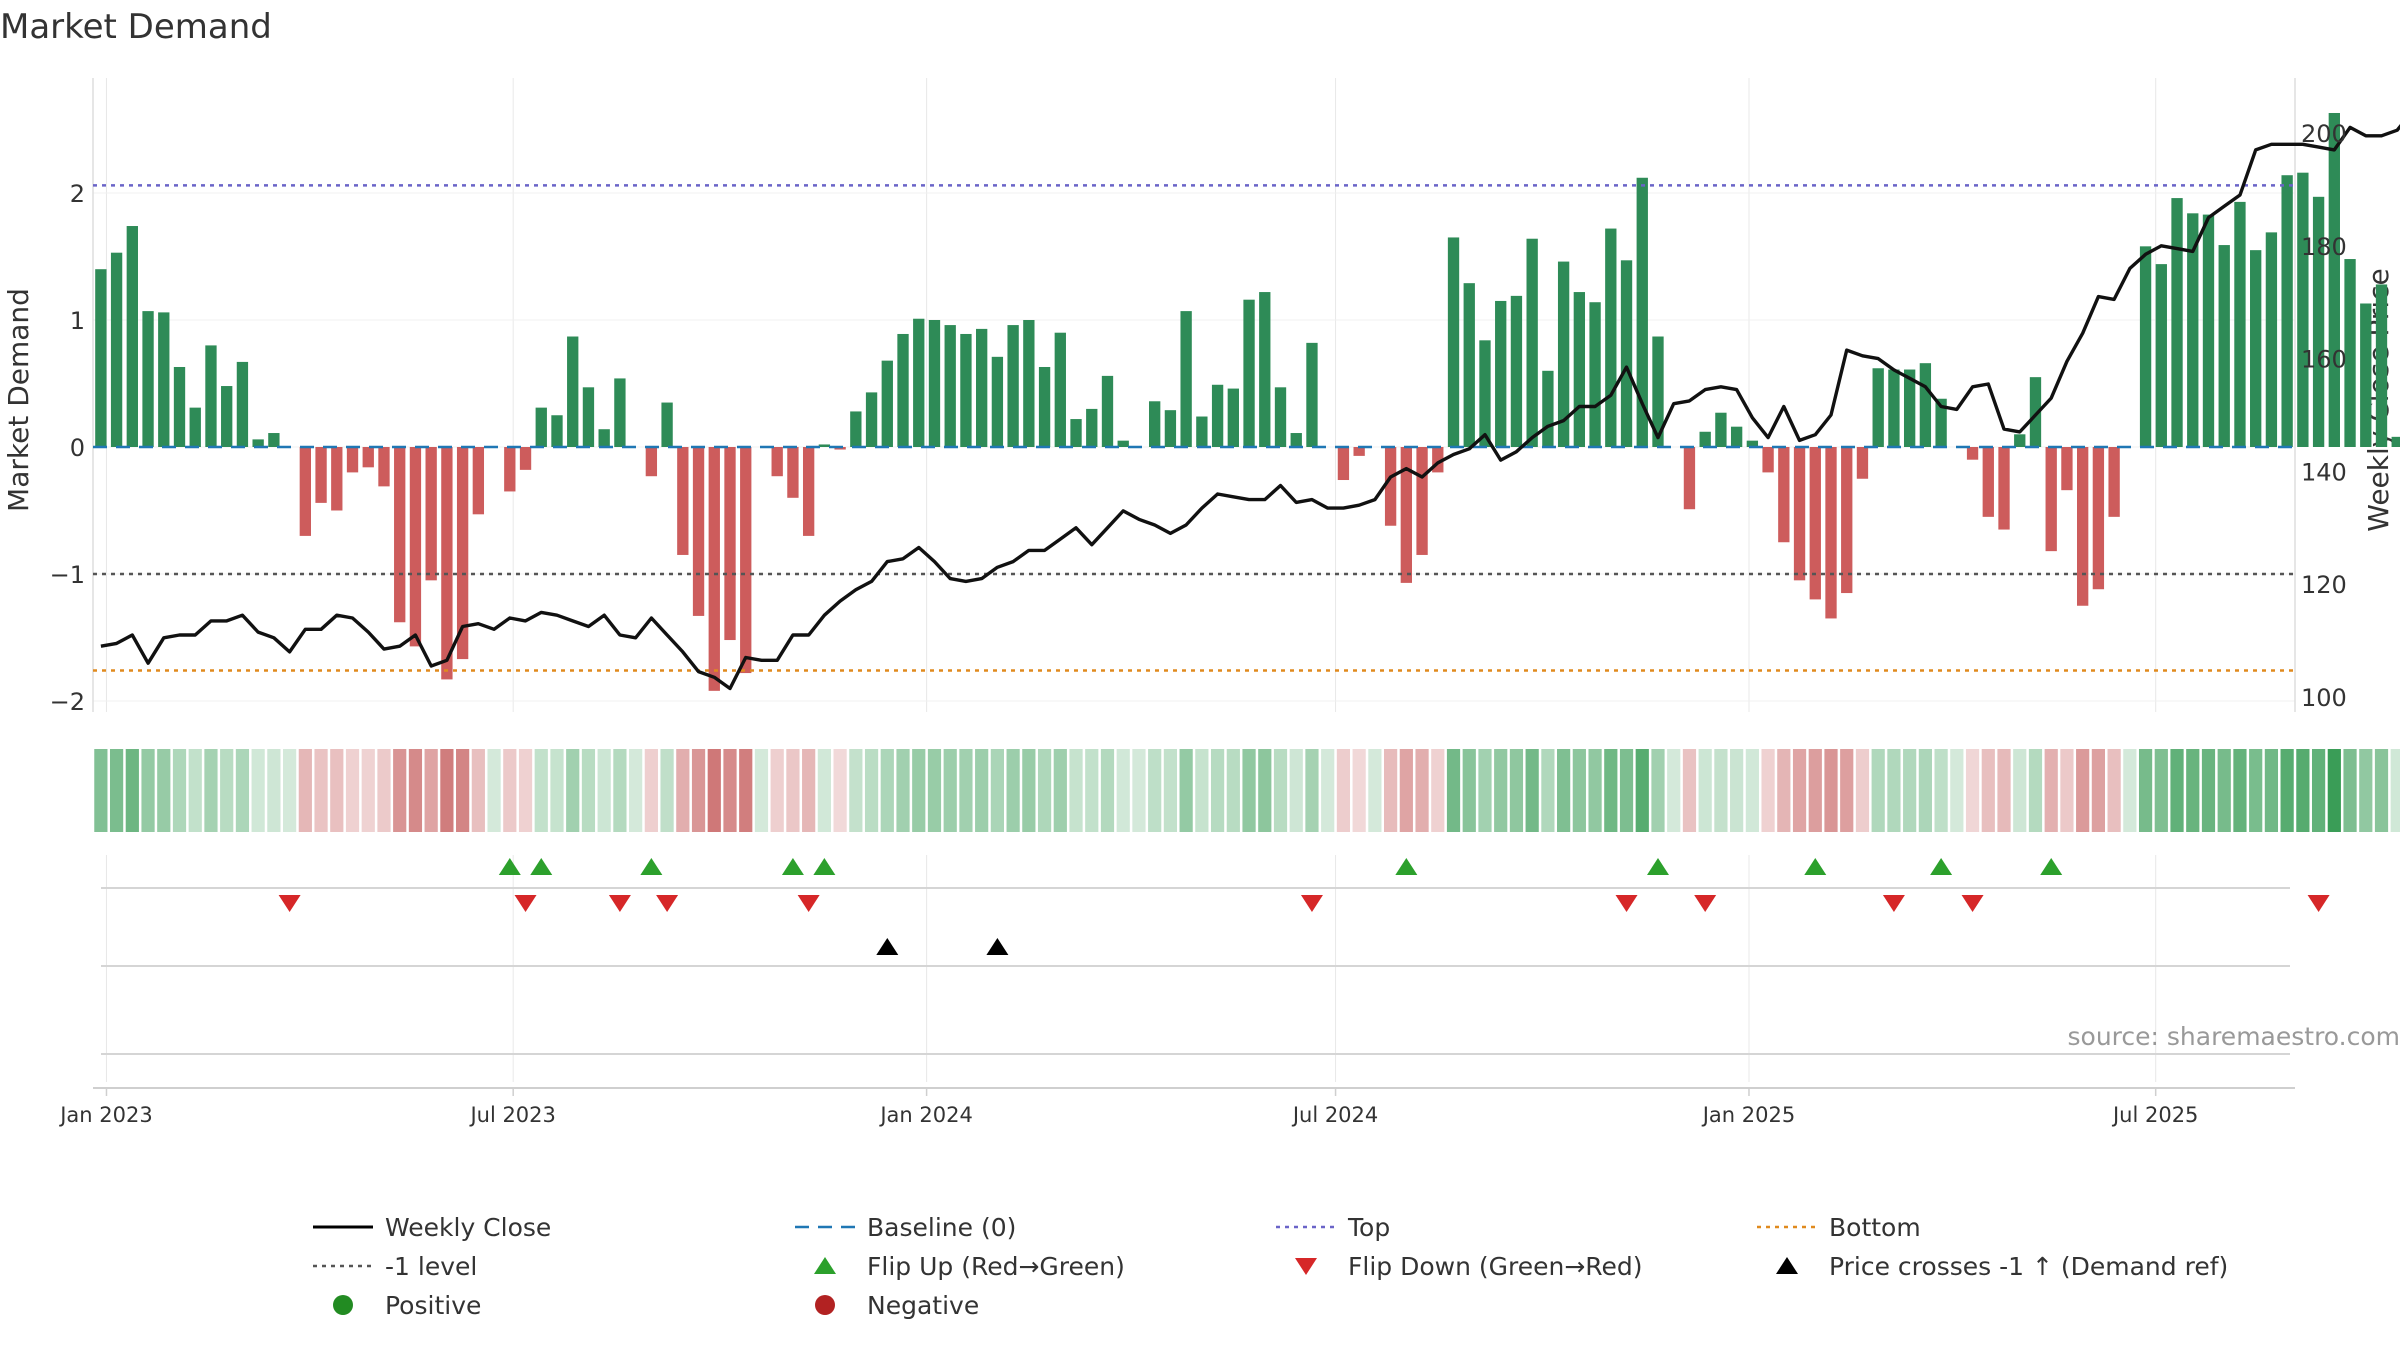 This screenshot has height=1350, width=2400. What do you see at coordinates (2324, 134) in the screenshot?
I see `right-tick-label: 200` at bounding box center [2324, 134].